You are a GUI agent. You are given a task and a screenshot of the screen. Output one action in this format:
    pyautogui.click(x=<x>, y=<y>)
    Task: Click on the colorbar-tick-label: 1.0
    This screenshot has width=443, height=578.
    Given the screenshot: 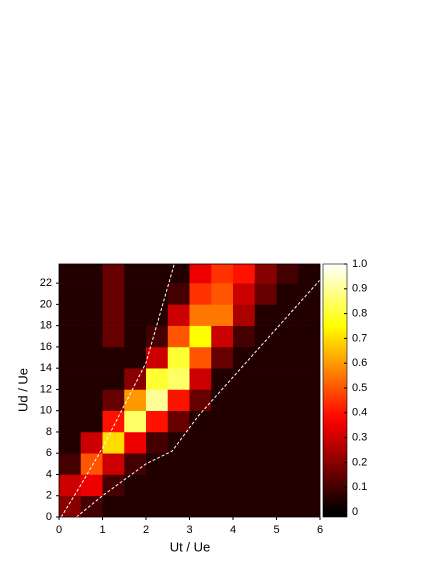 What is the action you would take?
    pyautogui.click(x=359, y=264)
    